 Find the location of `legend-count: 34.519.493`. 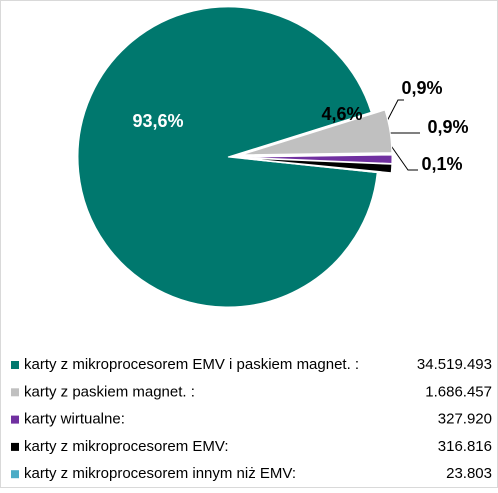

legend-count: 34.519.493 is located at coordinates (454, 364).